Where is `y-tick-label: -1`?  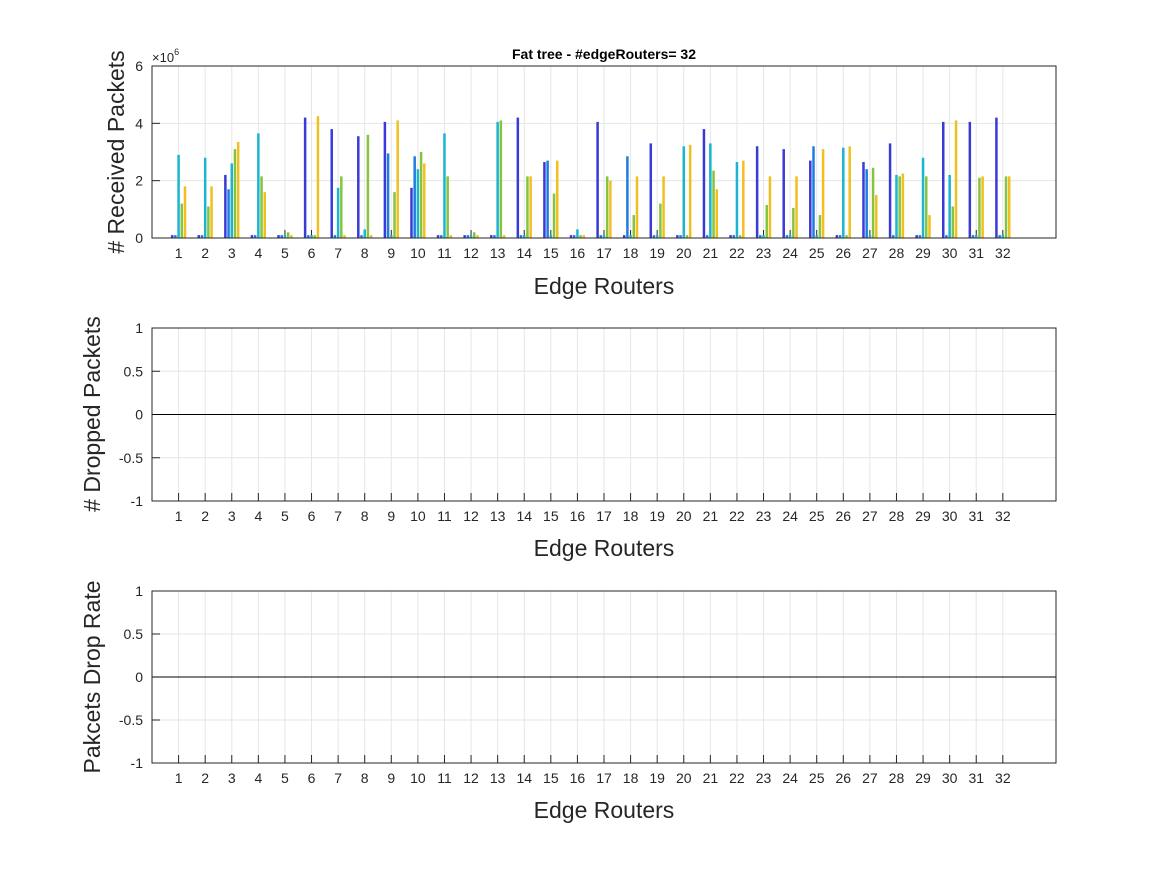
y-tick-label: -1 is located at coordinates (137, 501).